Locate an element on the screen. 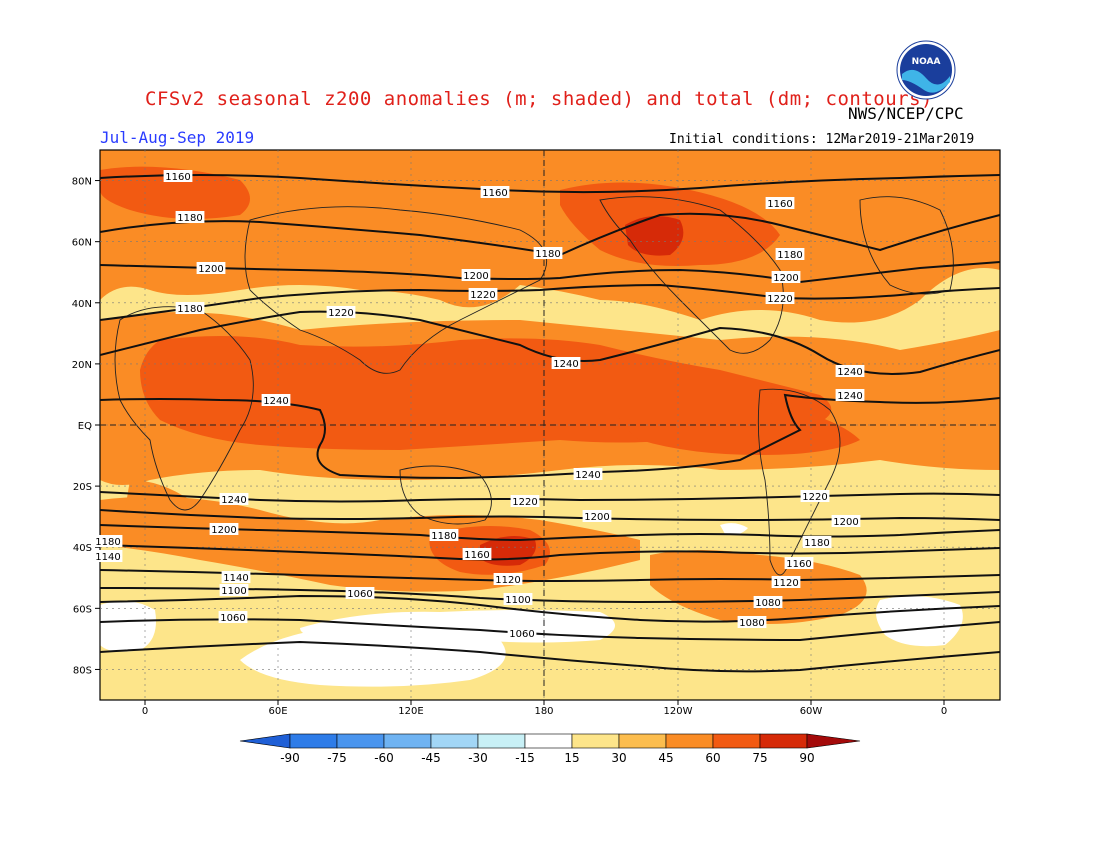 The image size is (1100, 850). noaa-logo-text: NOAA is located at coordinates (926, 62).